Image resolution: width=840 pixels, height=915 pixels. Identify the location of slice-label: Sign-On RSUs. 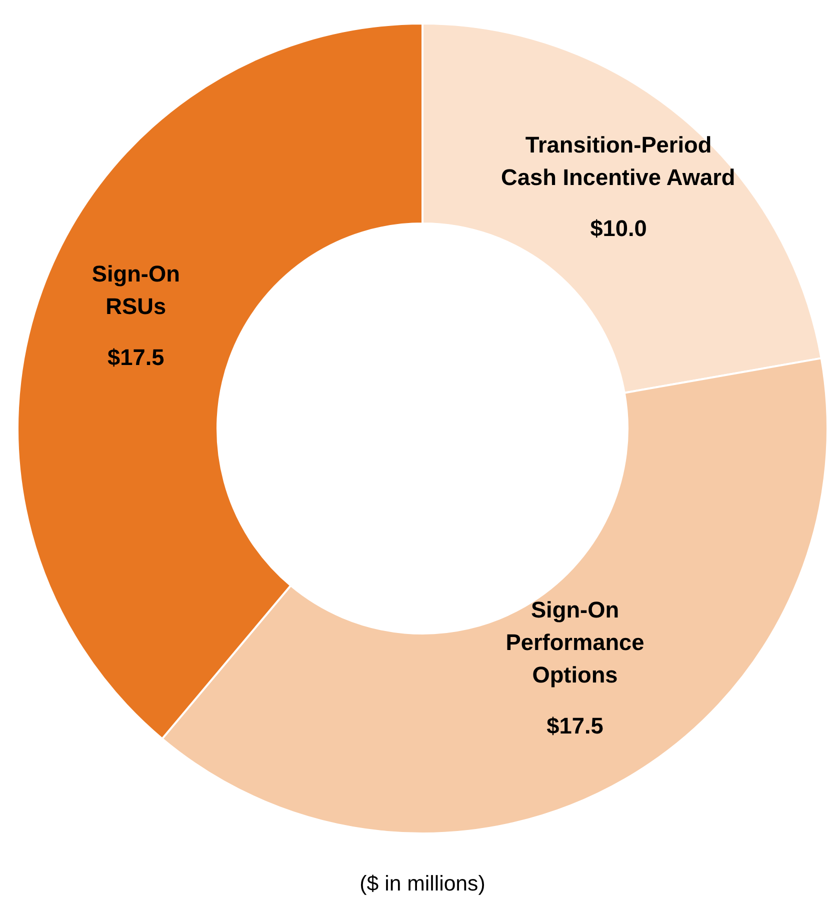
(136, 290).